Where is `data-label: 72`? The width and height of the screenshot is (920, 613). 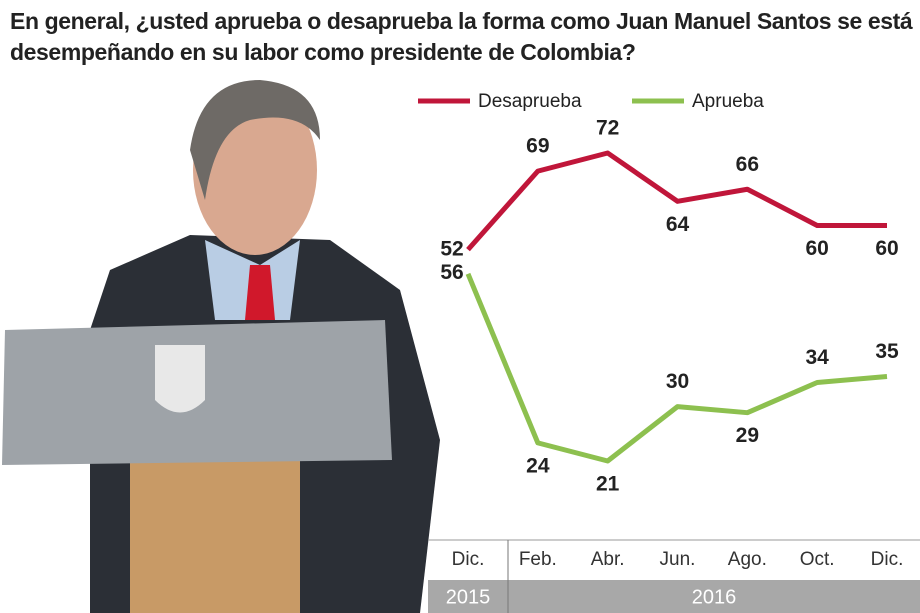 data-label: 72 is located at coordinates (607, 128).